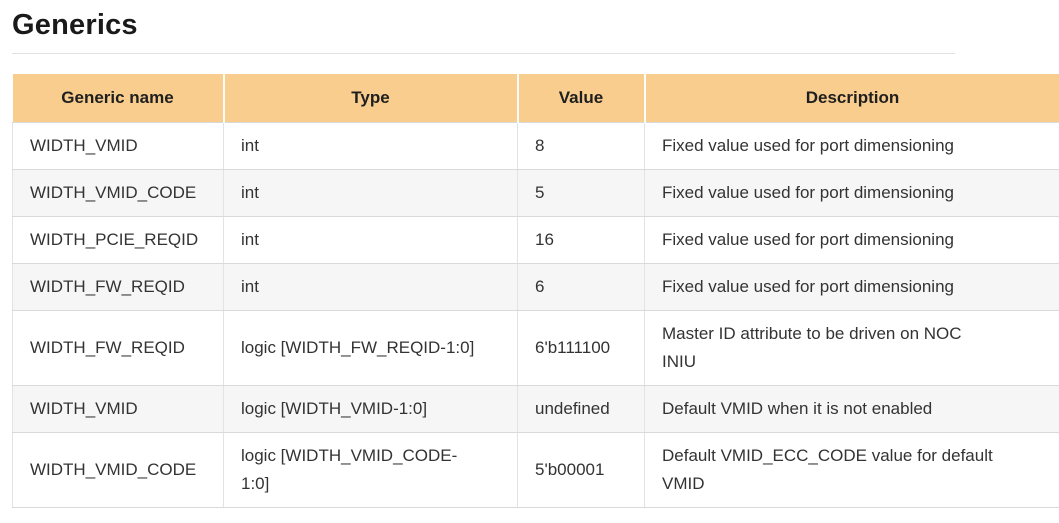 This screenshot has height=523, width=1059. What do you see at coordinates (581, 348) in the screenshot?
I see `cell-value: 6'b111100` at bounding box center [581, 348].